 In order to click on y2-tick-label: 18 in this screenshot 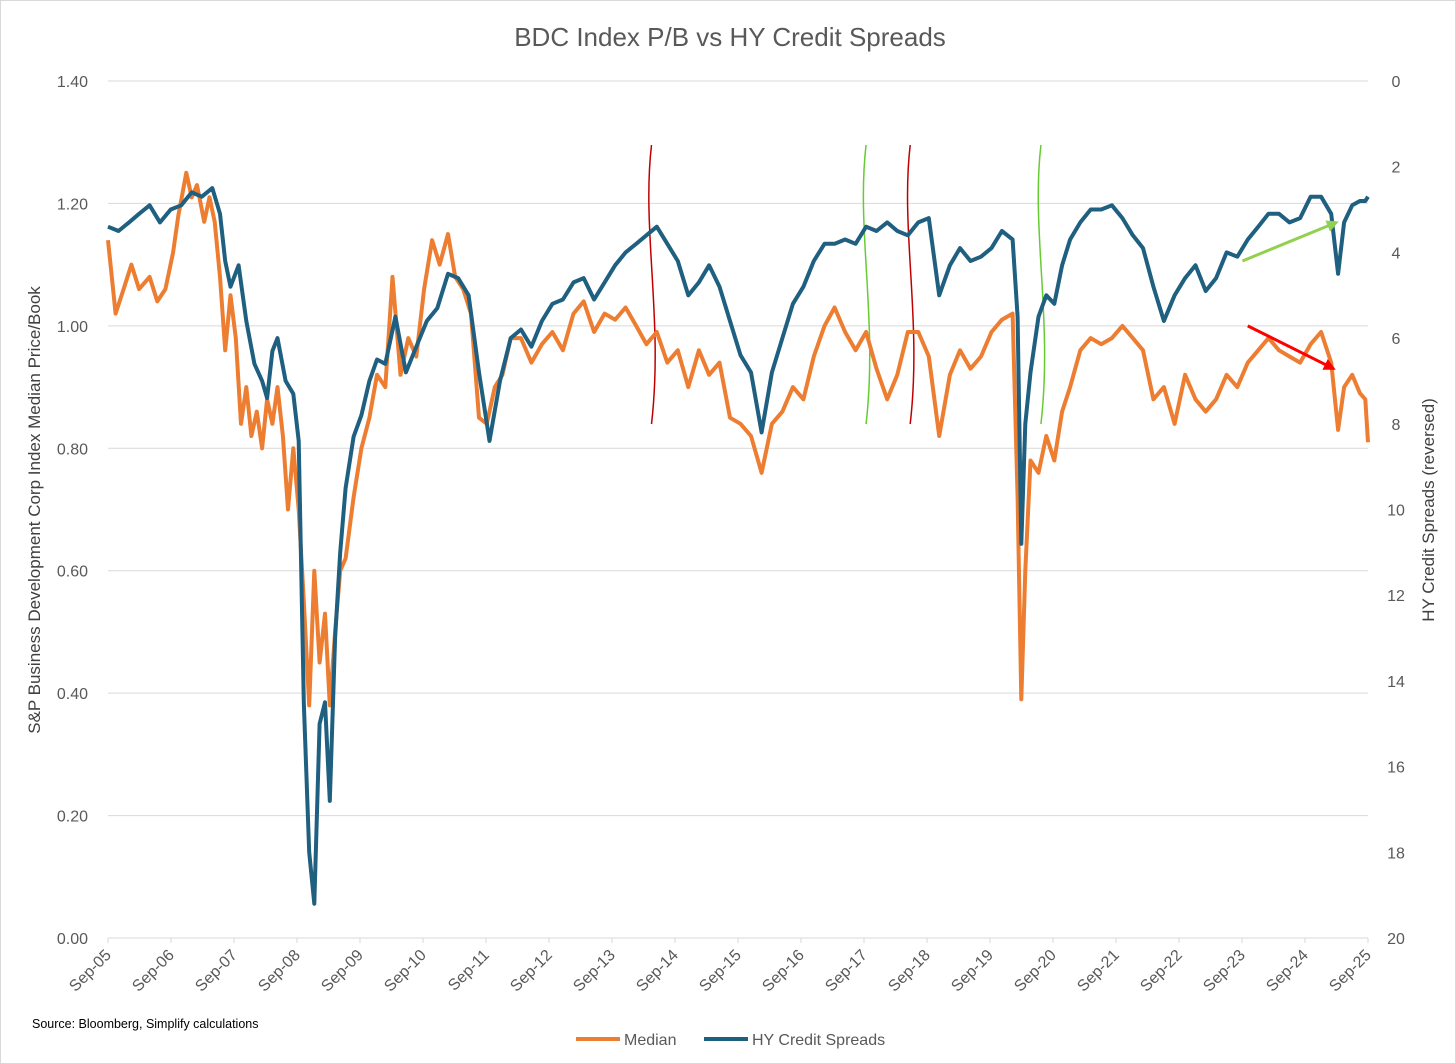, I will do `click(1396, 853)`.